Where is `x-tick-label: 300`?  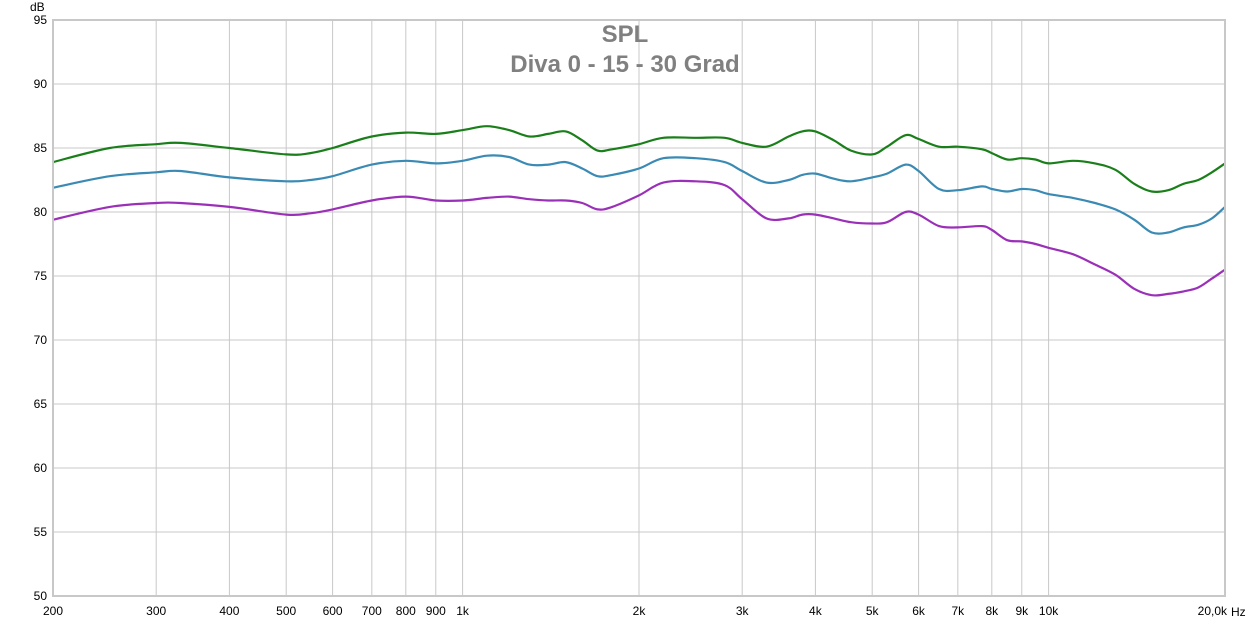 x-tick-label: 300 is located at coordinates (156, 611).